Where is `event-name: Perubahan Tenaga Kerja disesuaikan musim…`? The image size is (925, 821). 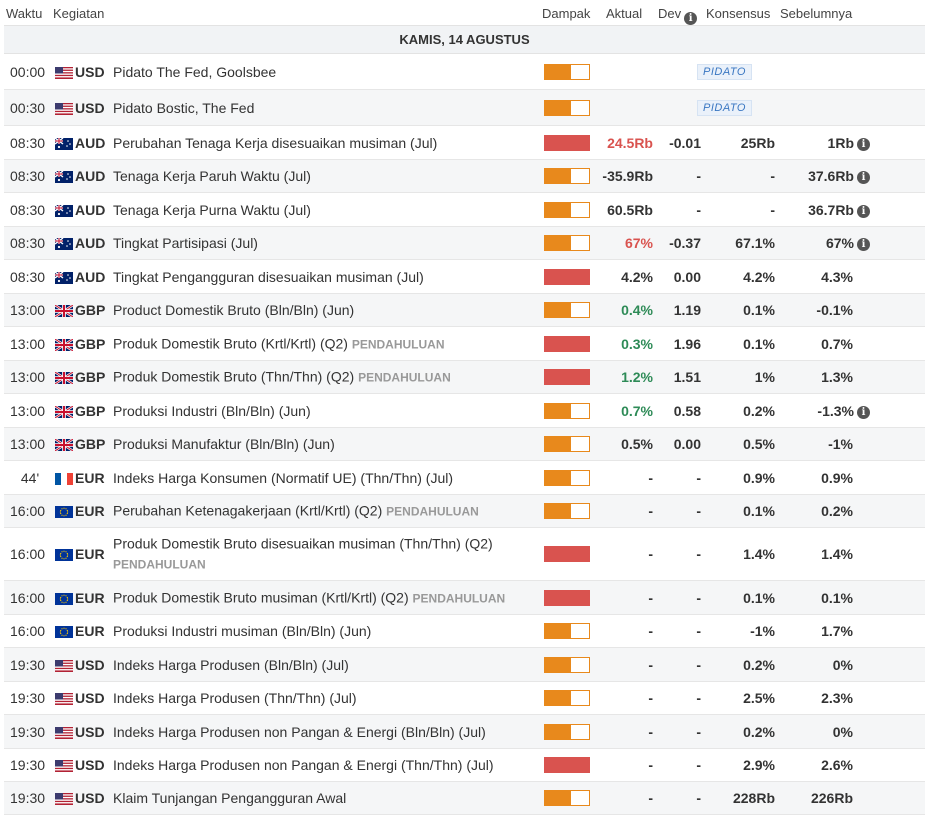 event-name: Perubahan Tenaga Kerja disesuaikan musim… is located at coordinates (325, 143).